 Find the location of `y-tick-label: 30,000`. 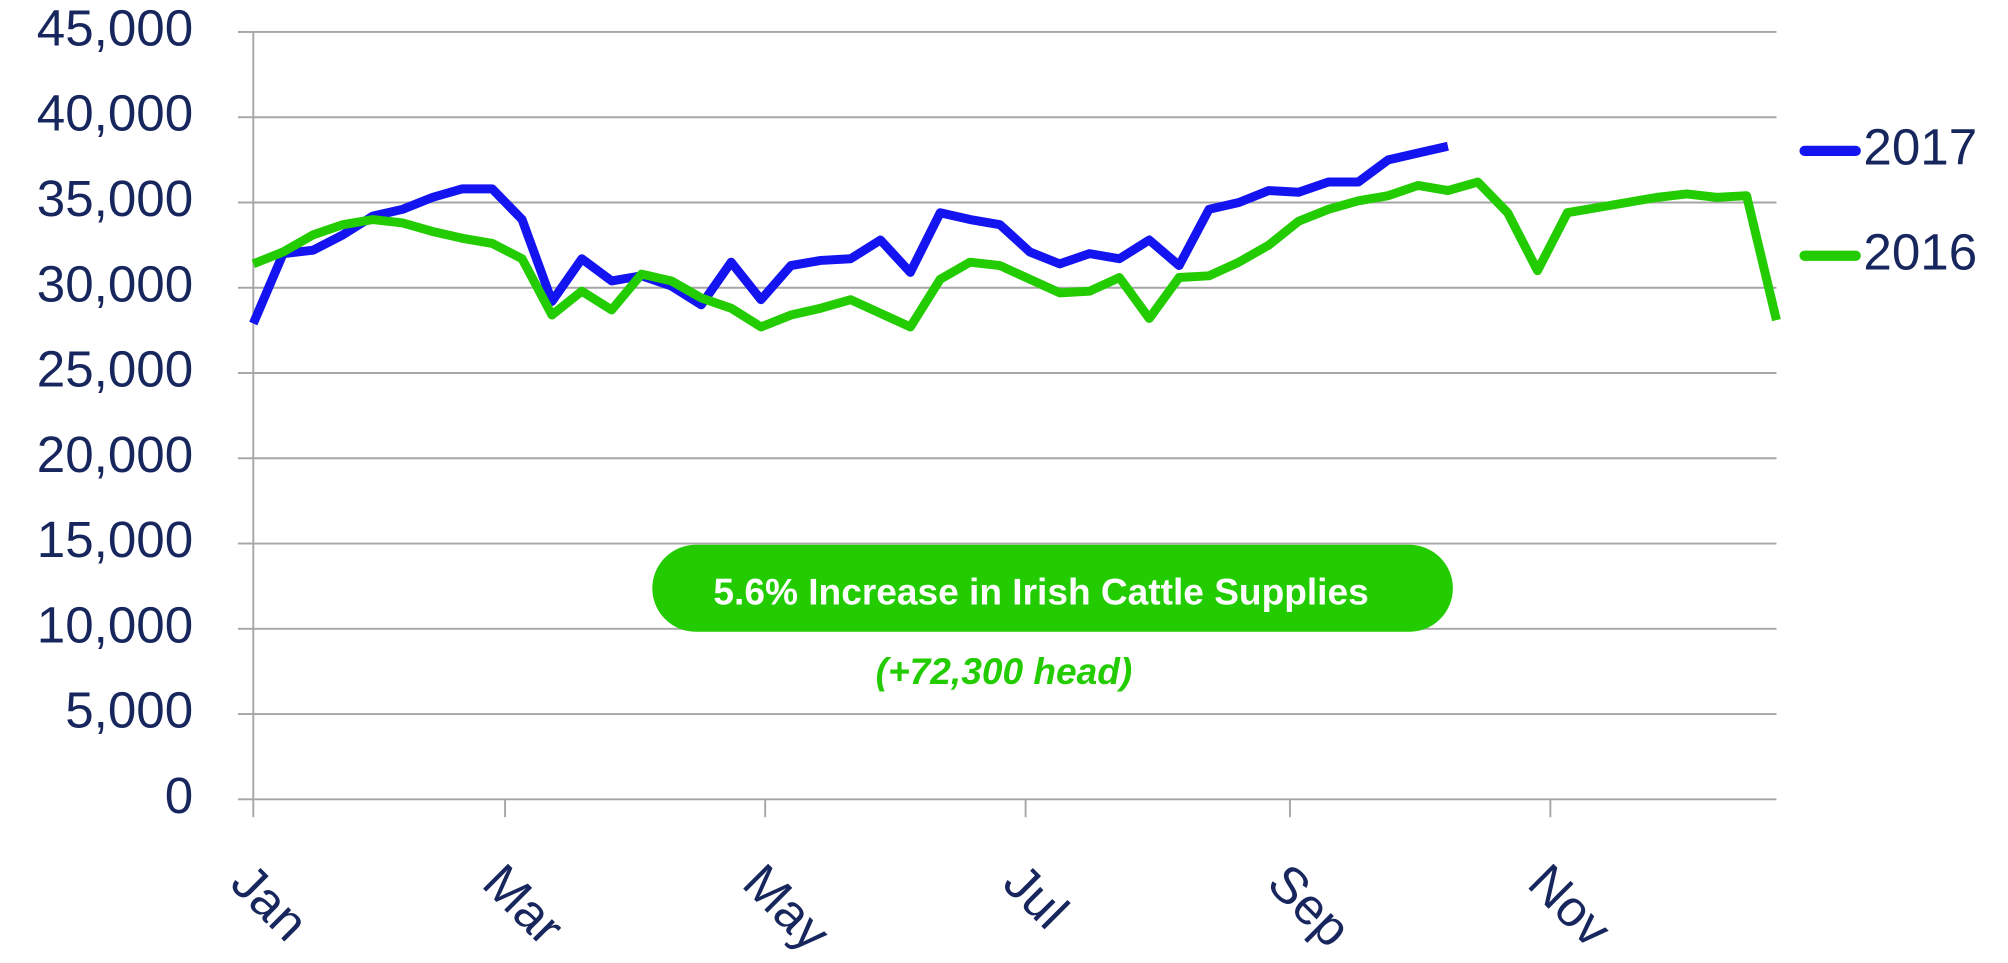

y-tick-label: 30,000 is located at coordinates (115, 283).